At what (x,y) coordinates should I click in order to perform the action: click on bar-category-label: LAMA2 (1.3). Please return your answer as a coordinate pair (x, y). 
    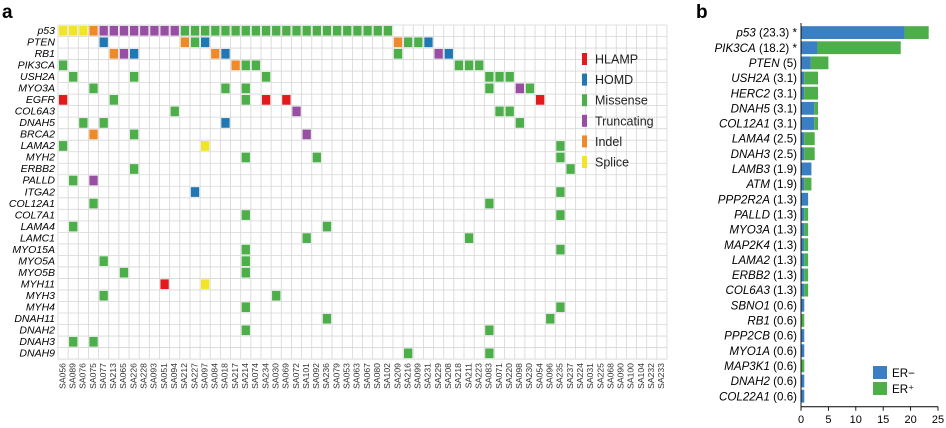
    Looking at the image, I should click on (764, 260).